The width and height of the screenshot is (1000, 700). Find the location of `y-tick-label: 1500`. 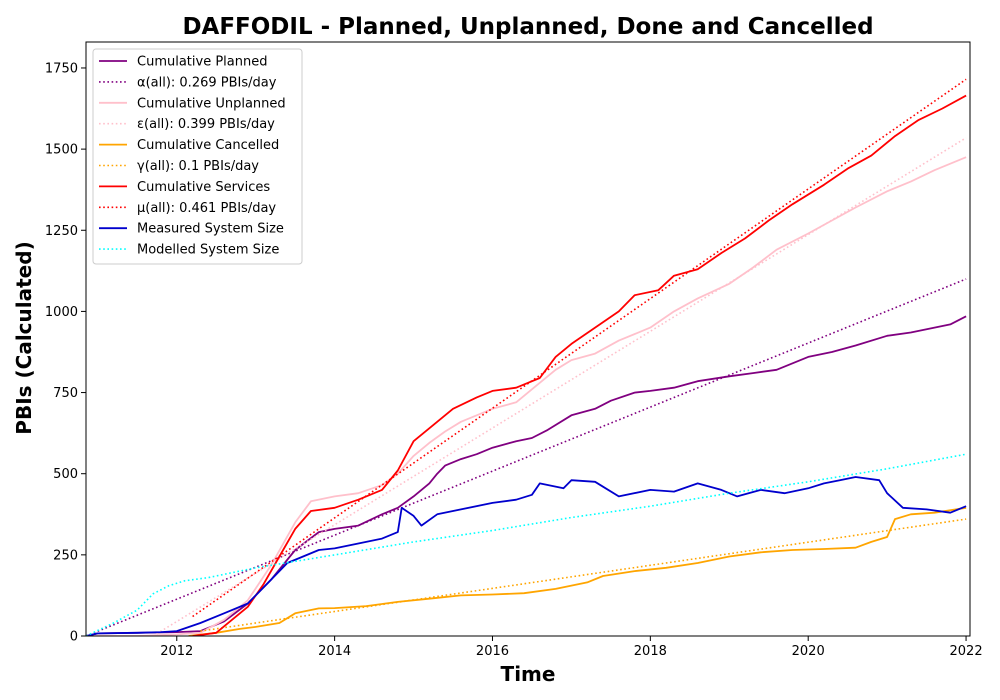

y-tick-label: 1500 is located at coordinates (61, 150).